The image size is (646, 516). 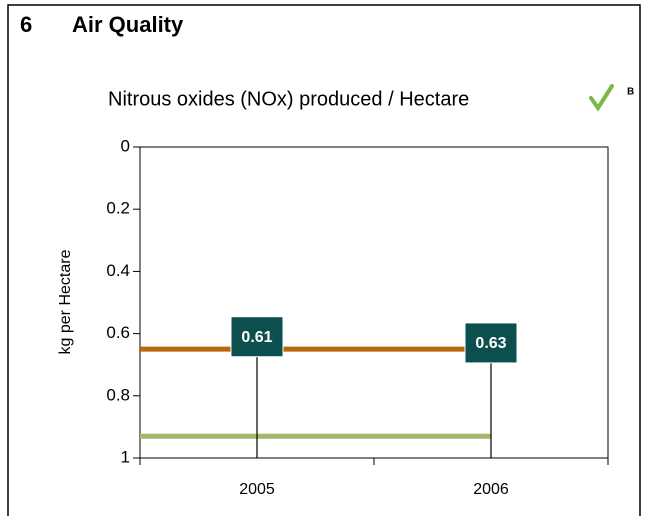 I want to click on value-label: 0.61, so click(x=256, y=337).